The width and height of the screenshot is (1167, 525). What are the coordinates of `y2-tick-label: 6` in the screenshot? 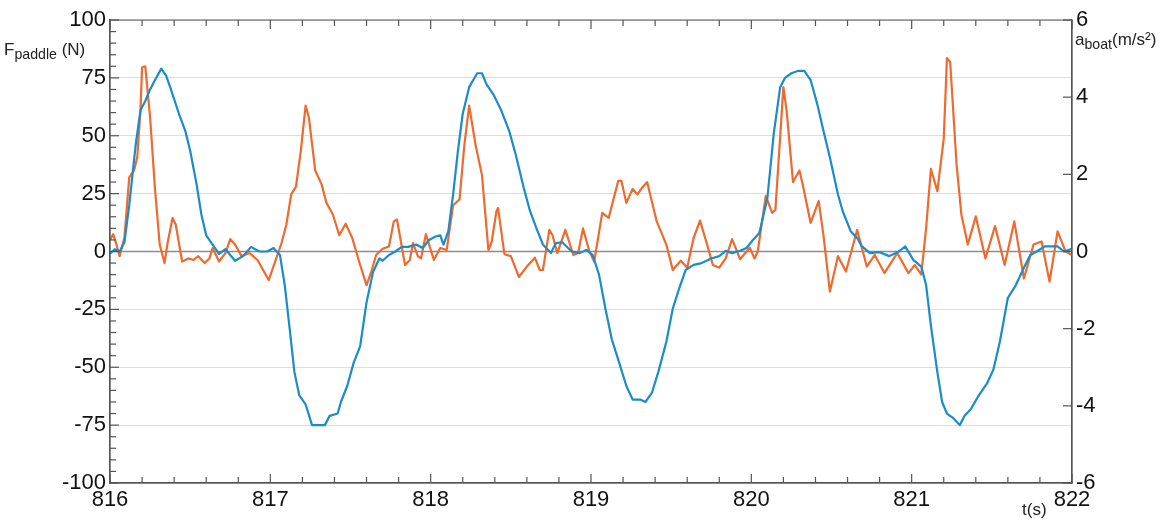 It's located at (1082, 19).